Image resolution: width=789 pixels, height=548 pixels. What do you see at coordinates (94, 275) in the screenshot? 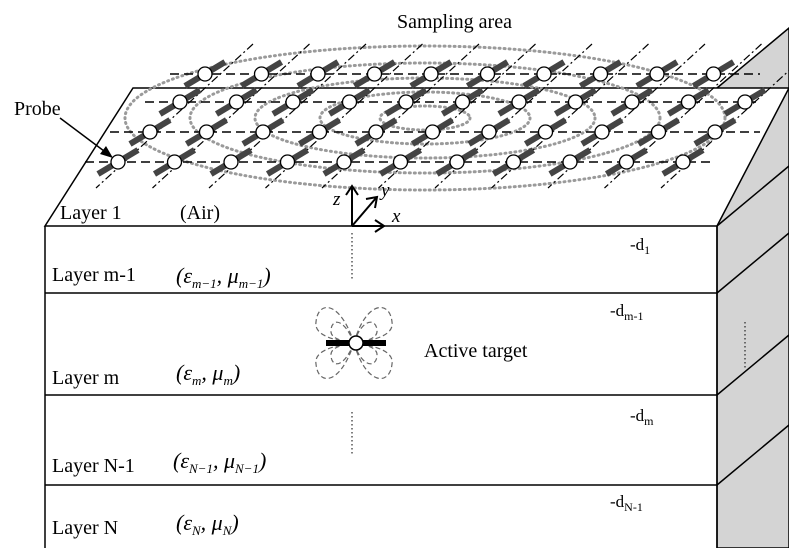
I see `layer-m-1-label: Layer m-1` at bounding box center [94, 275].